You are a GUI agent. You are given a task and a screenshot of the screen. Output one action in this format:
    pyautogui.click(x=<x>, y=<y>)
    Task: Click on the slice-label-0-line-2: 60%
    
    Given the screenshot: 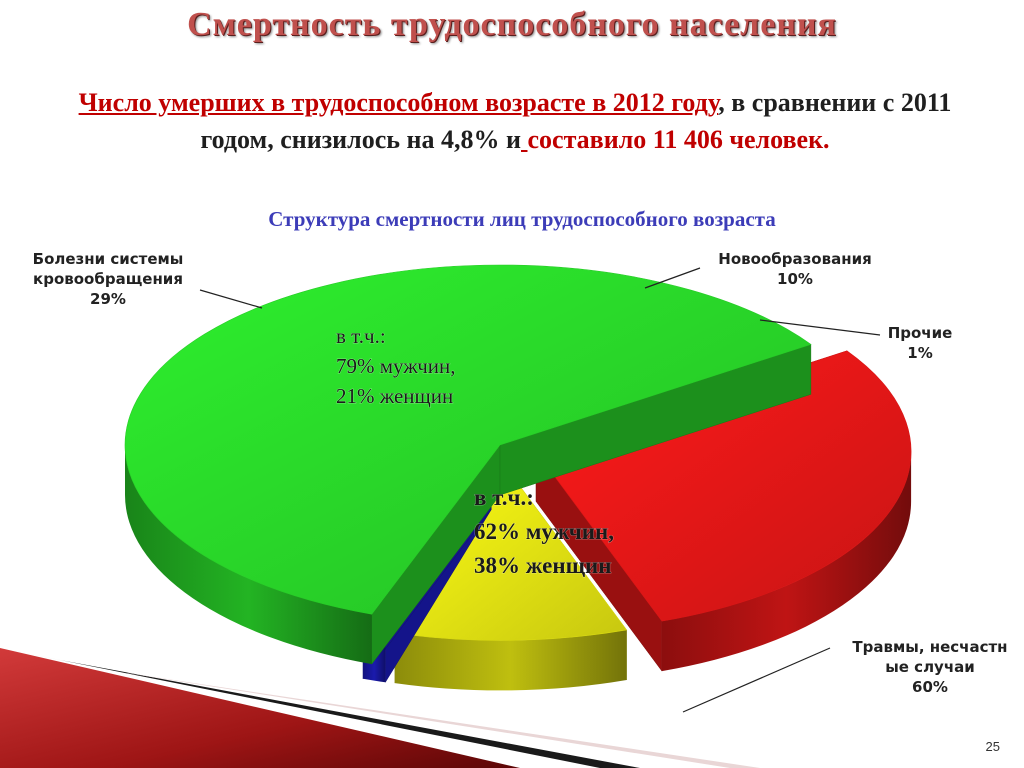 What is the action you would take?
    pyautogui.click(x=930, y=687)
    